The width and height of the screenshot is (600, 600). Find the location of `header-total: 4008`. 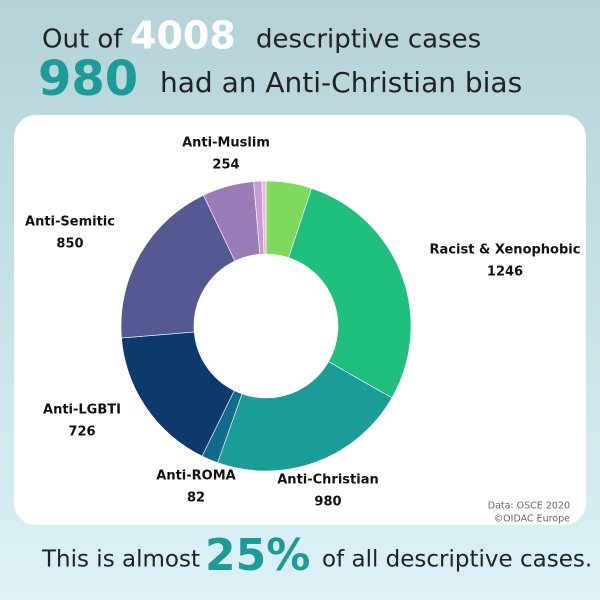

header-total: 4008 is located at coordinates (183, 36).